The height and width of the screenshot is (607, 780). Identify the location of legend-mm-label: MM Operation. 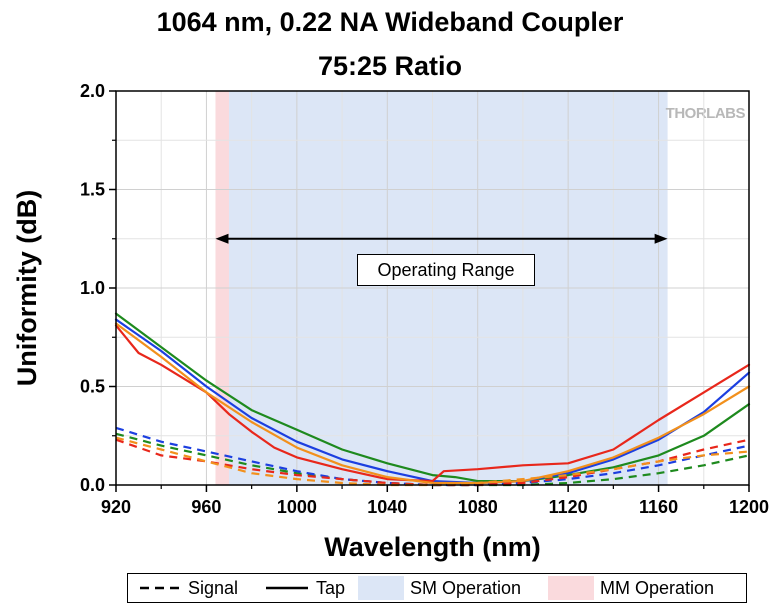
(657, 588).